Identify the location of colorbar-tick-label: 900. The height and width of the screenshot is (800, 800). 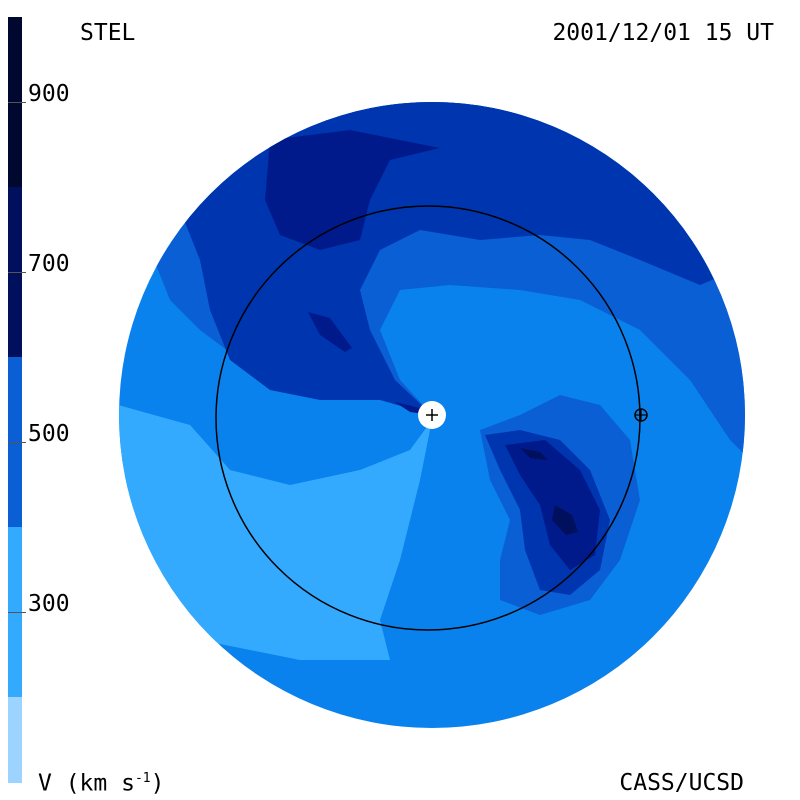
(49, 94).